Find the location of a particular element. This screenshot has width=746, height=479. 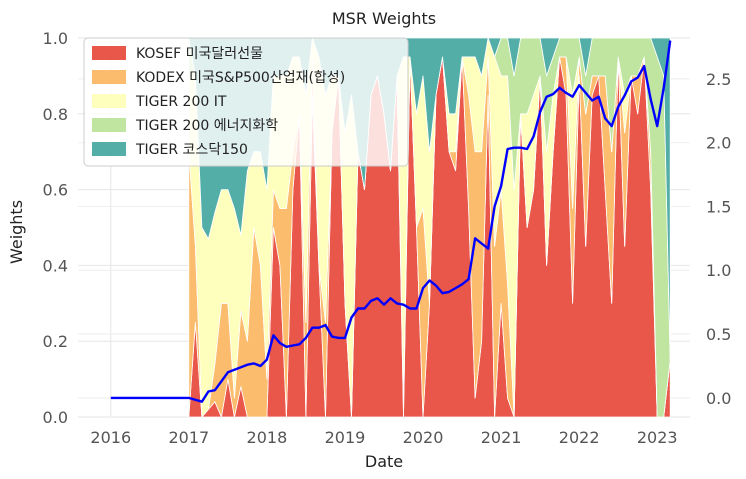

chart-title: MSR Weights is located at coordinates (384, 18).